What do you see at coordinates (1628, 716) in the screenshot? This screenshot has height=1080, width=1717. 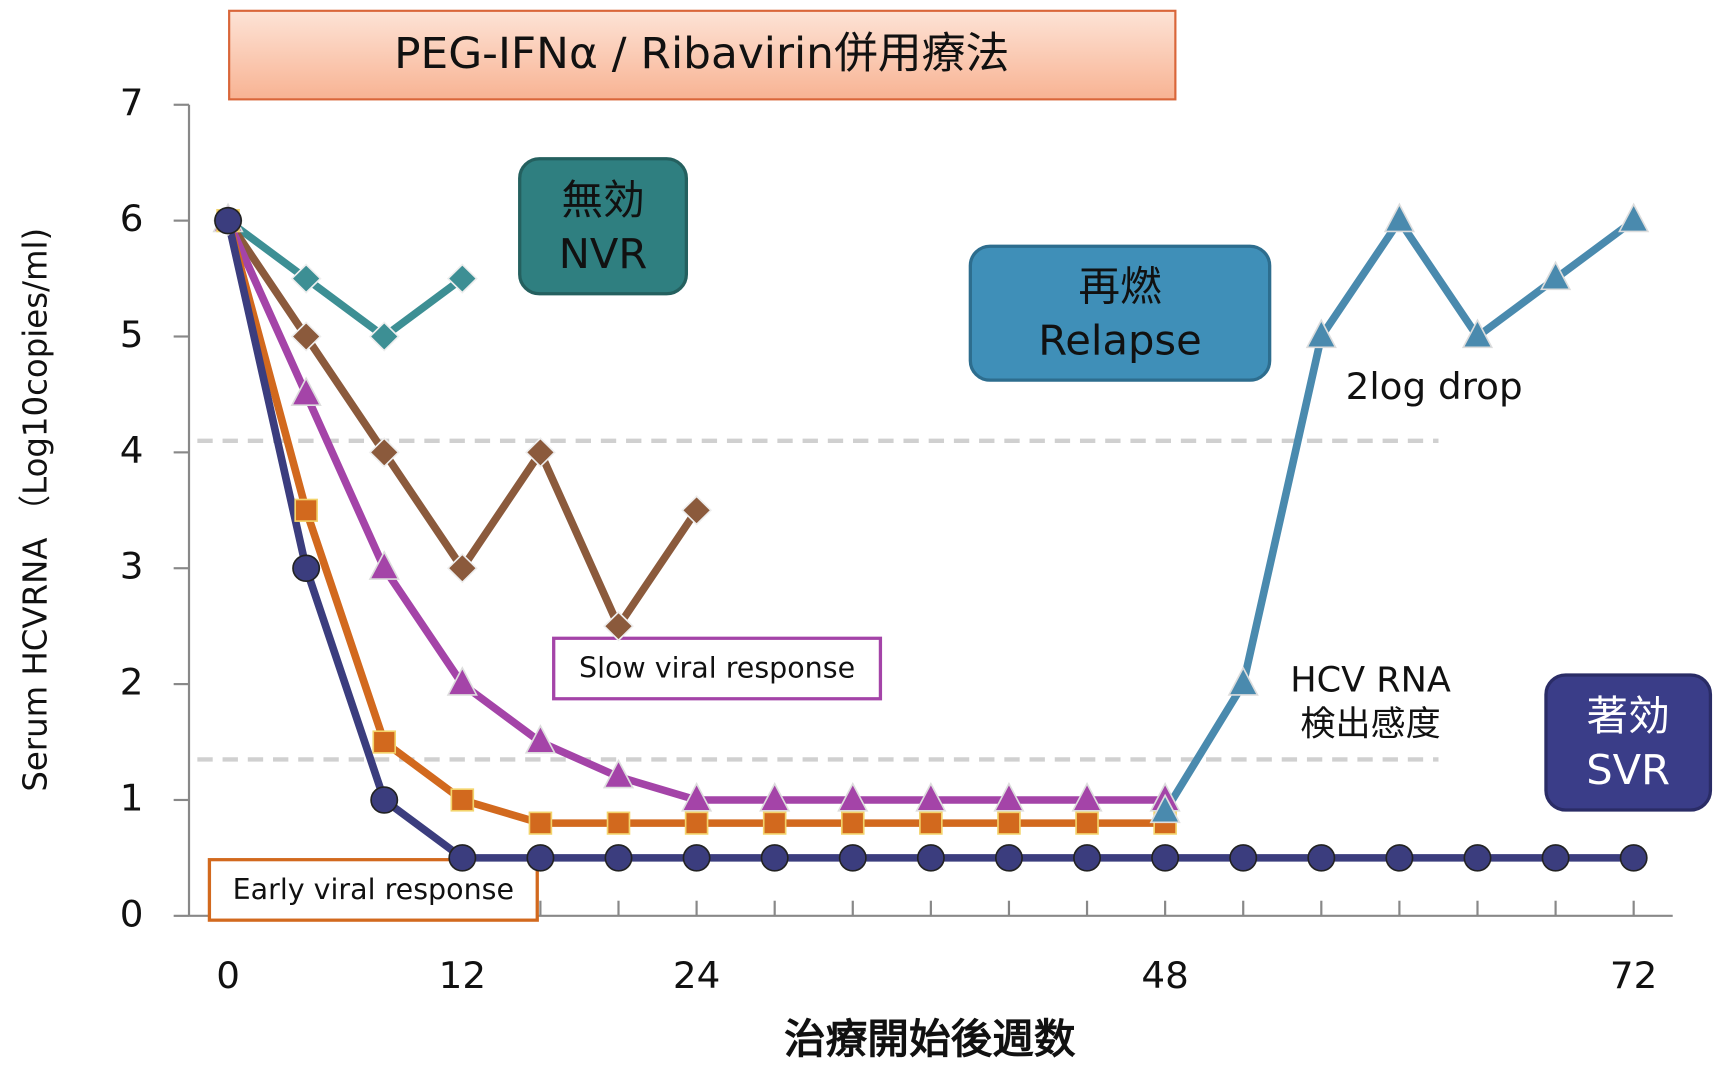 I see `annotation-text: 著効` at bounding box center [1628, 716].